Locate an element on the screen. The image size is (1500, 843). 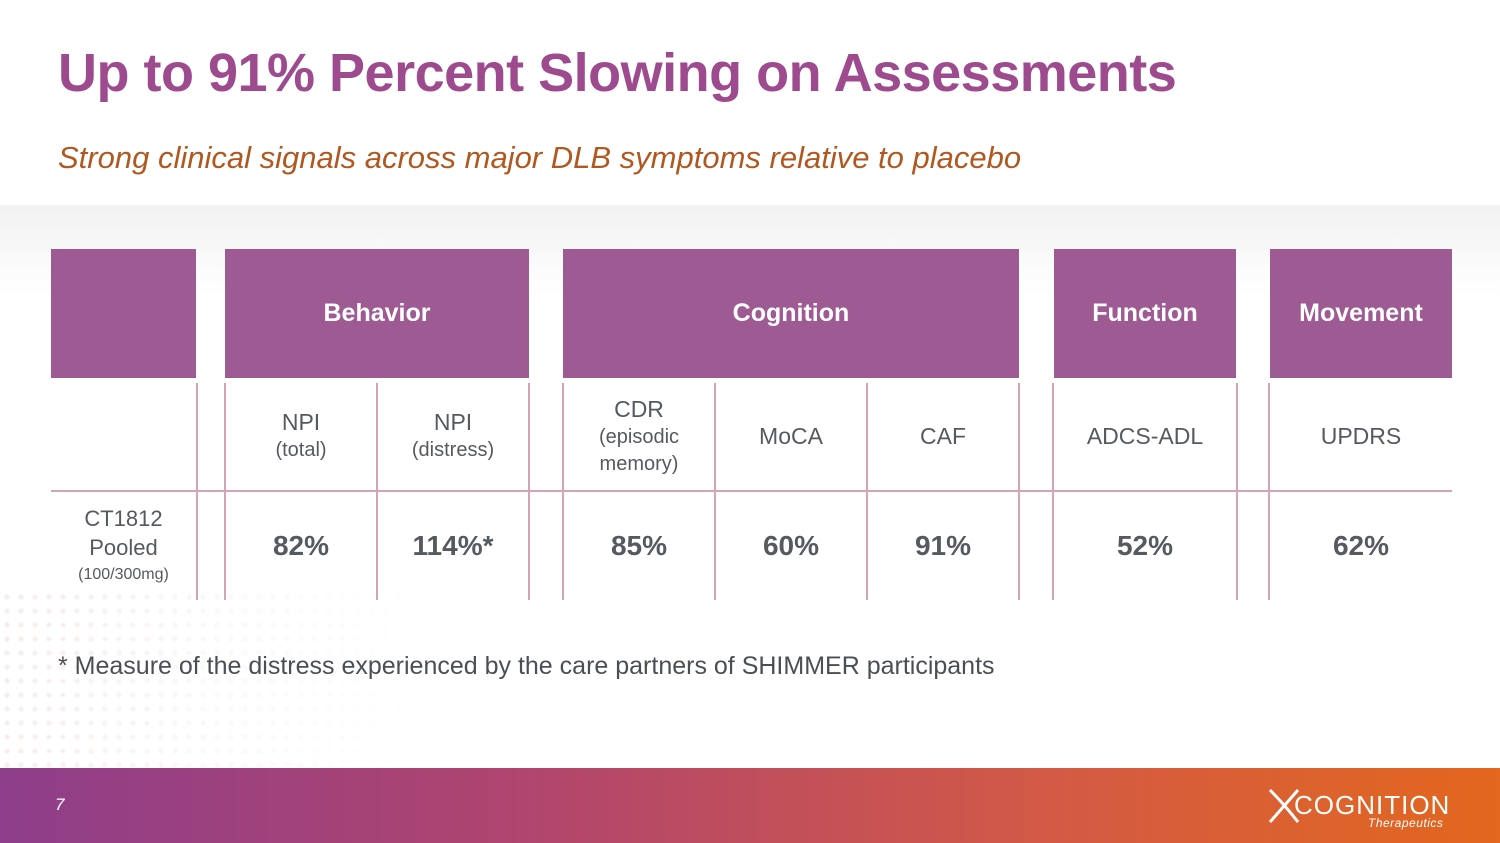
measure-npi-distress: NPI (distress) is located at coordinates (453, 436).